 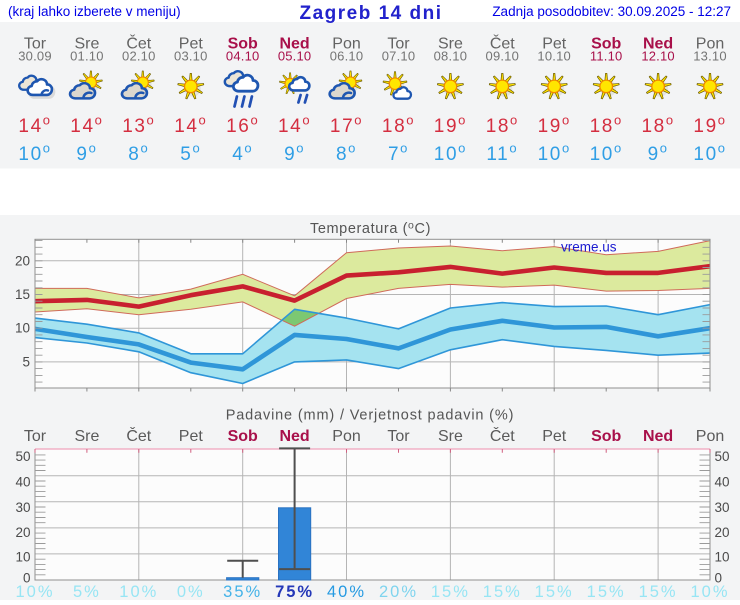 What do you see at coordinates (554, 124) in the screenshot?
I see `svg-text: 19o` at bounding box center [554, 124].